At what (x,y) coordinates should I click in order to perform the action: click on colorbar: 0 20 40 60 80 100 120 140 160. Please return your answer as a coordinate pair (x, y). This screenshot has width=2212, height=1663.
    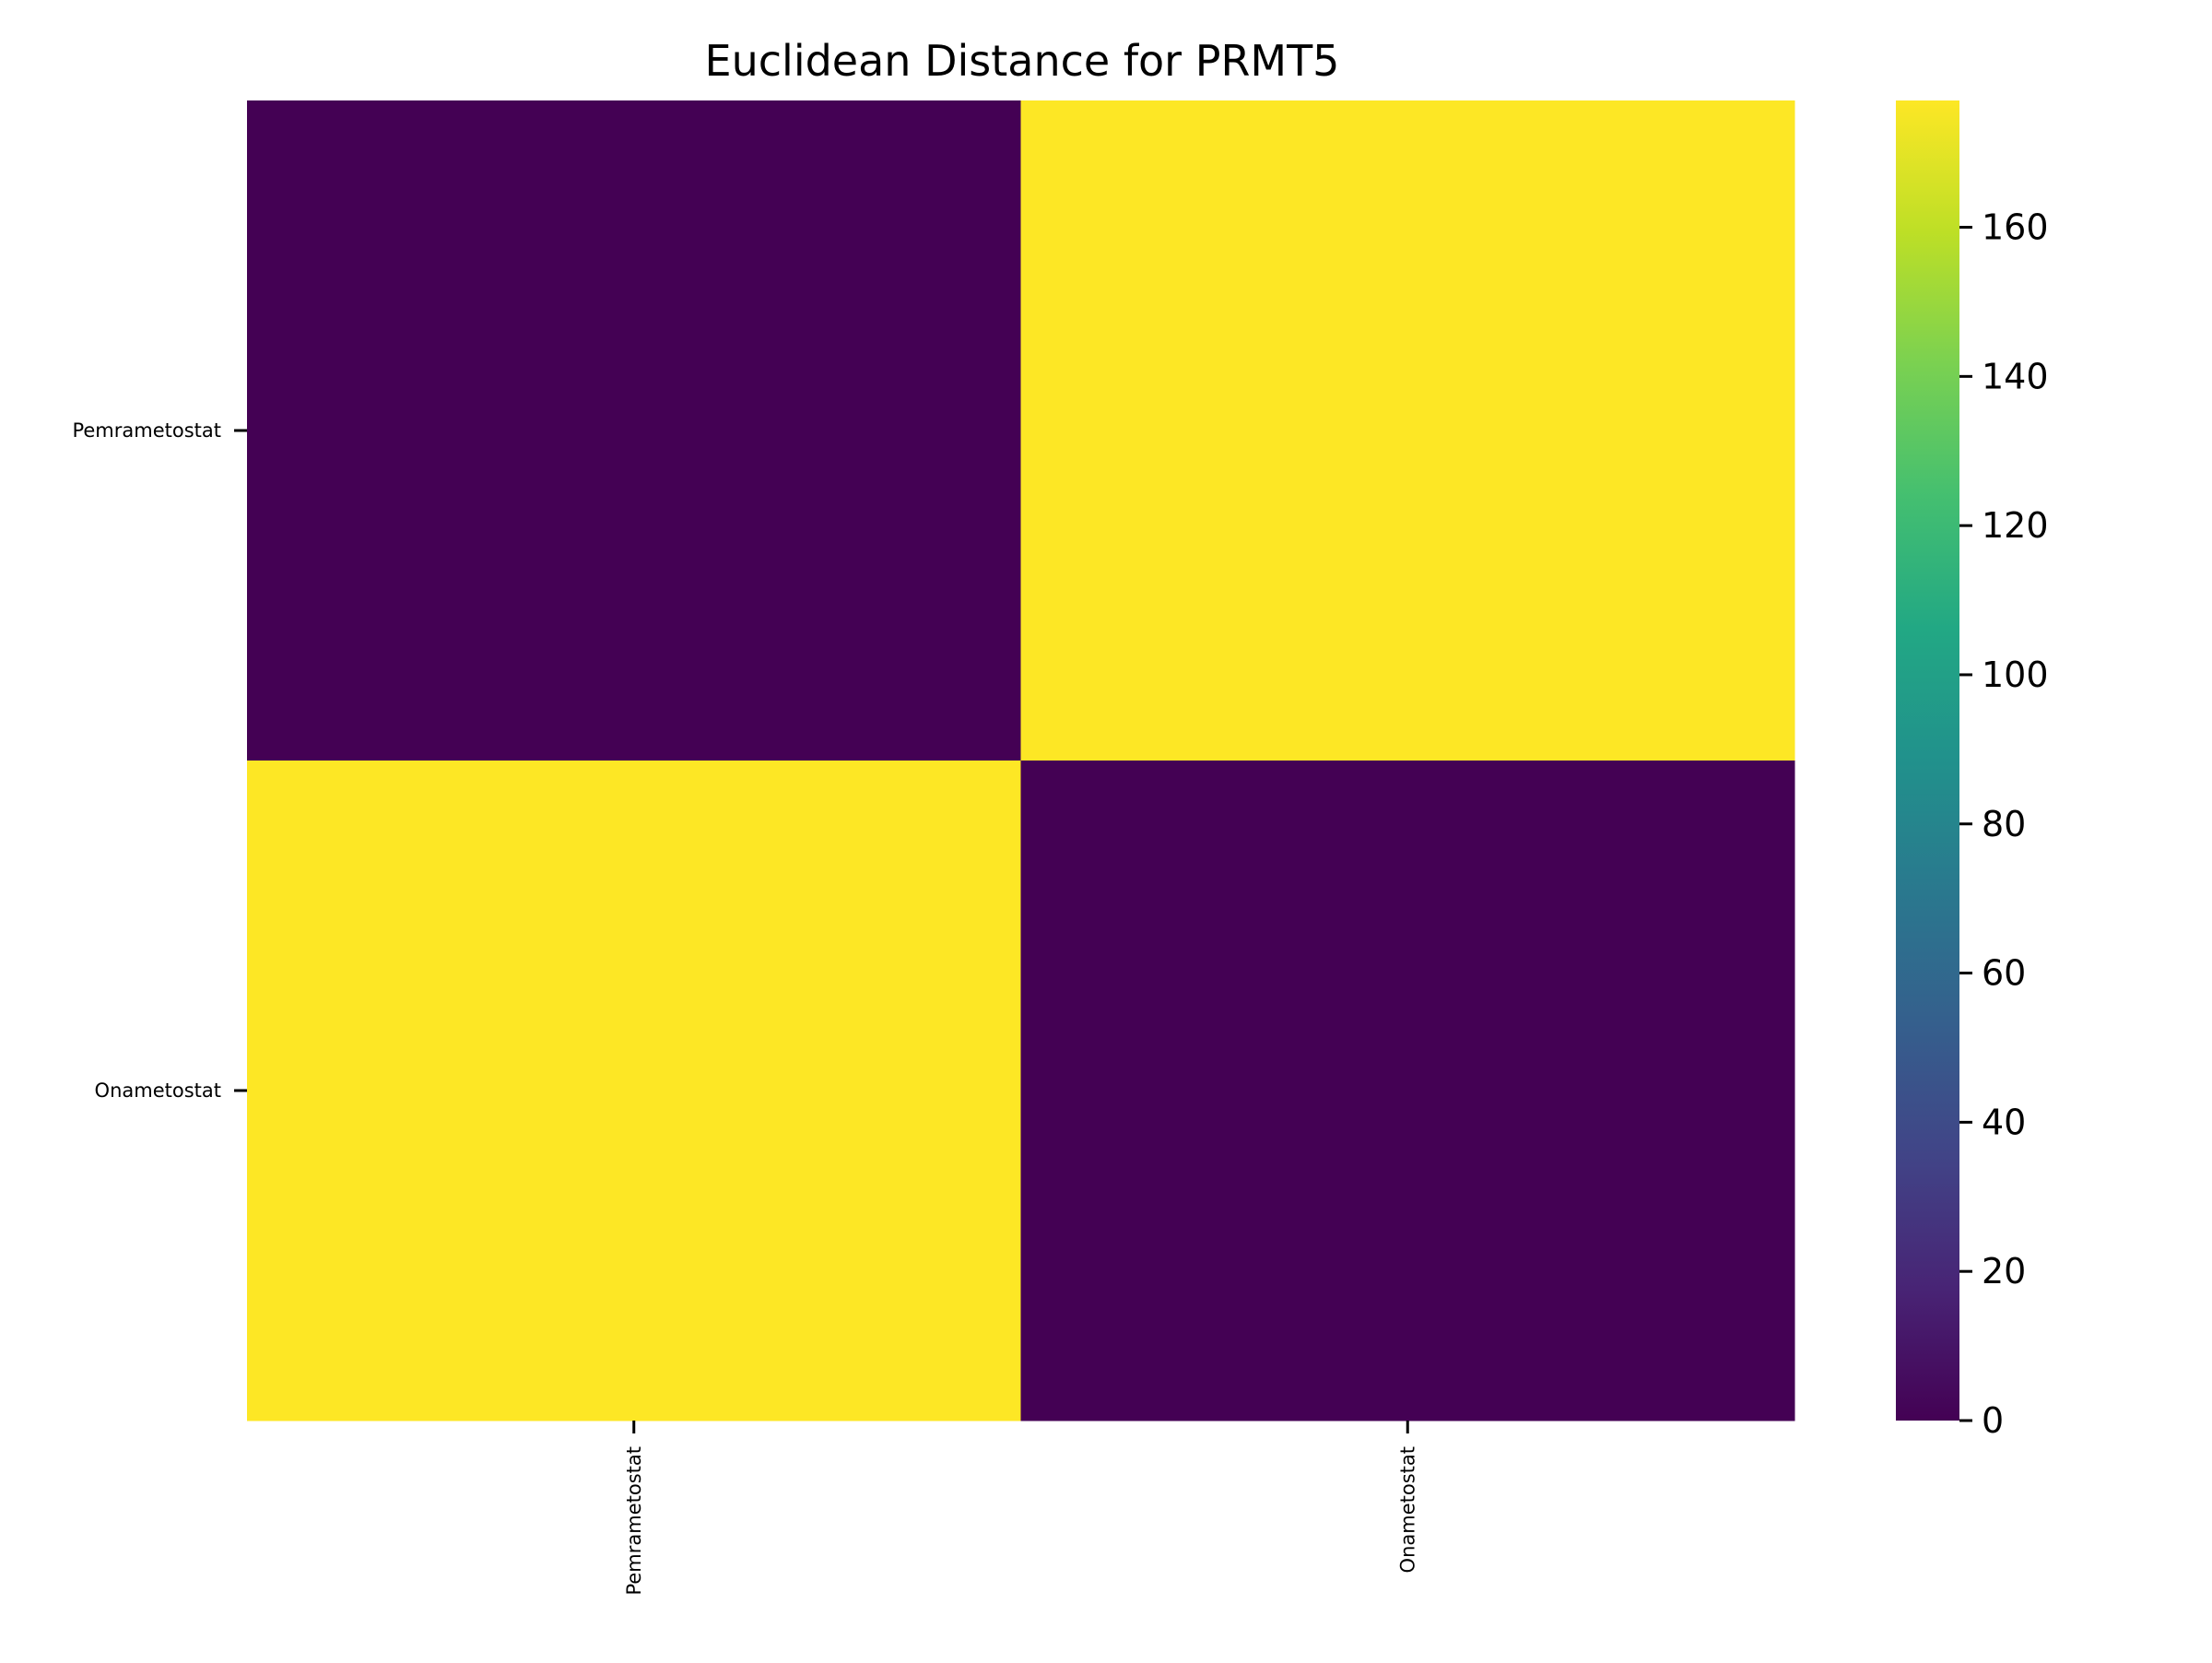
    Looking at the image, I should click on (1972, 770).